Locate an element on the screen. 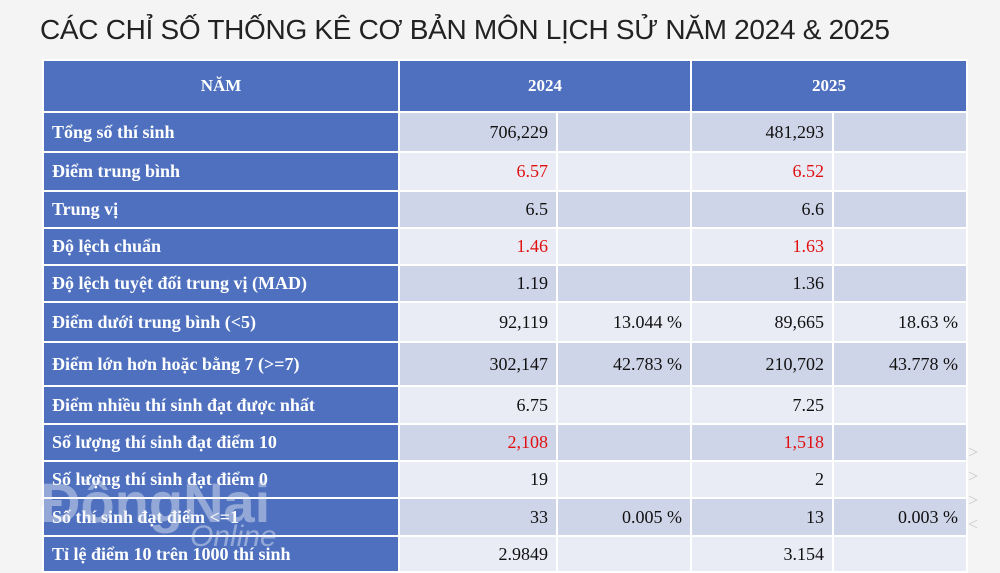 The image size is (1000, 573). value-2025: 1.63 is located at coordinates (762, 246).